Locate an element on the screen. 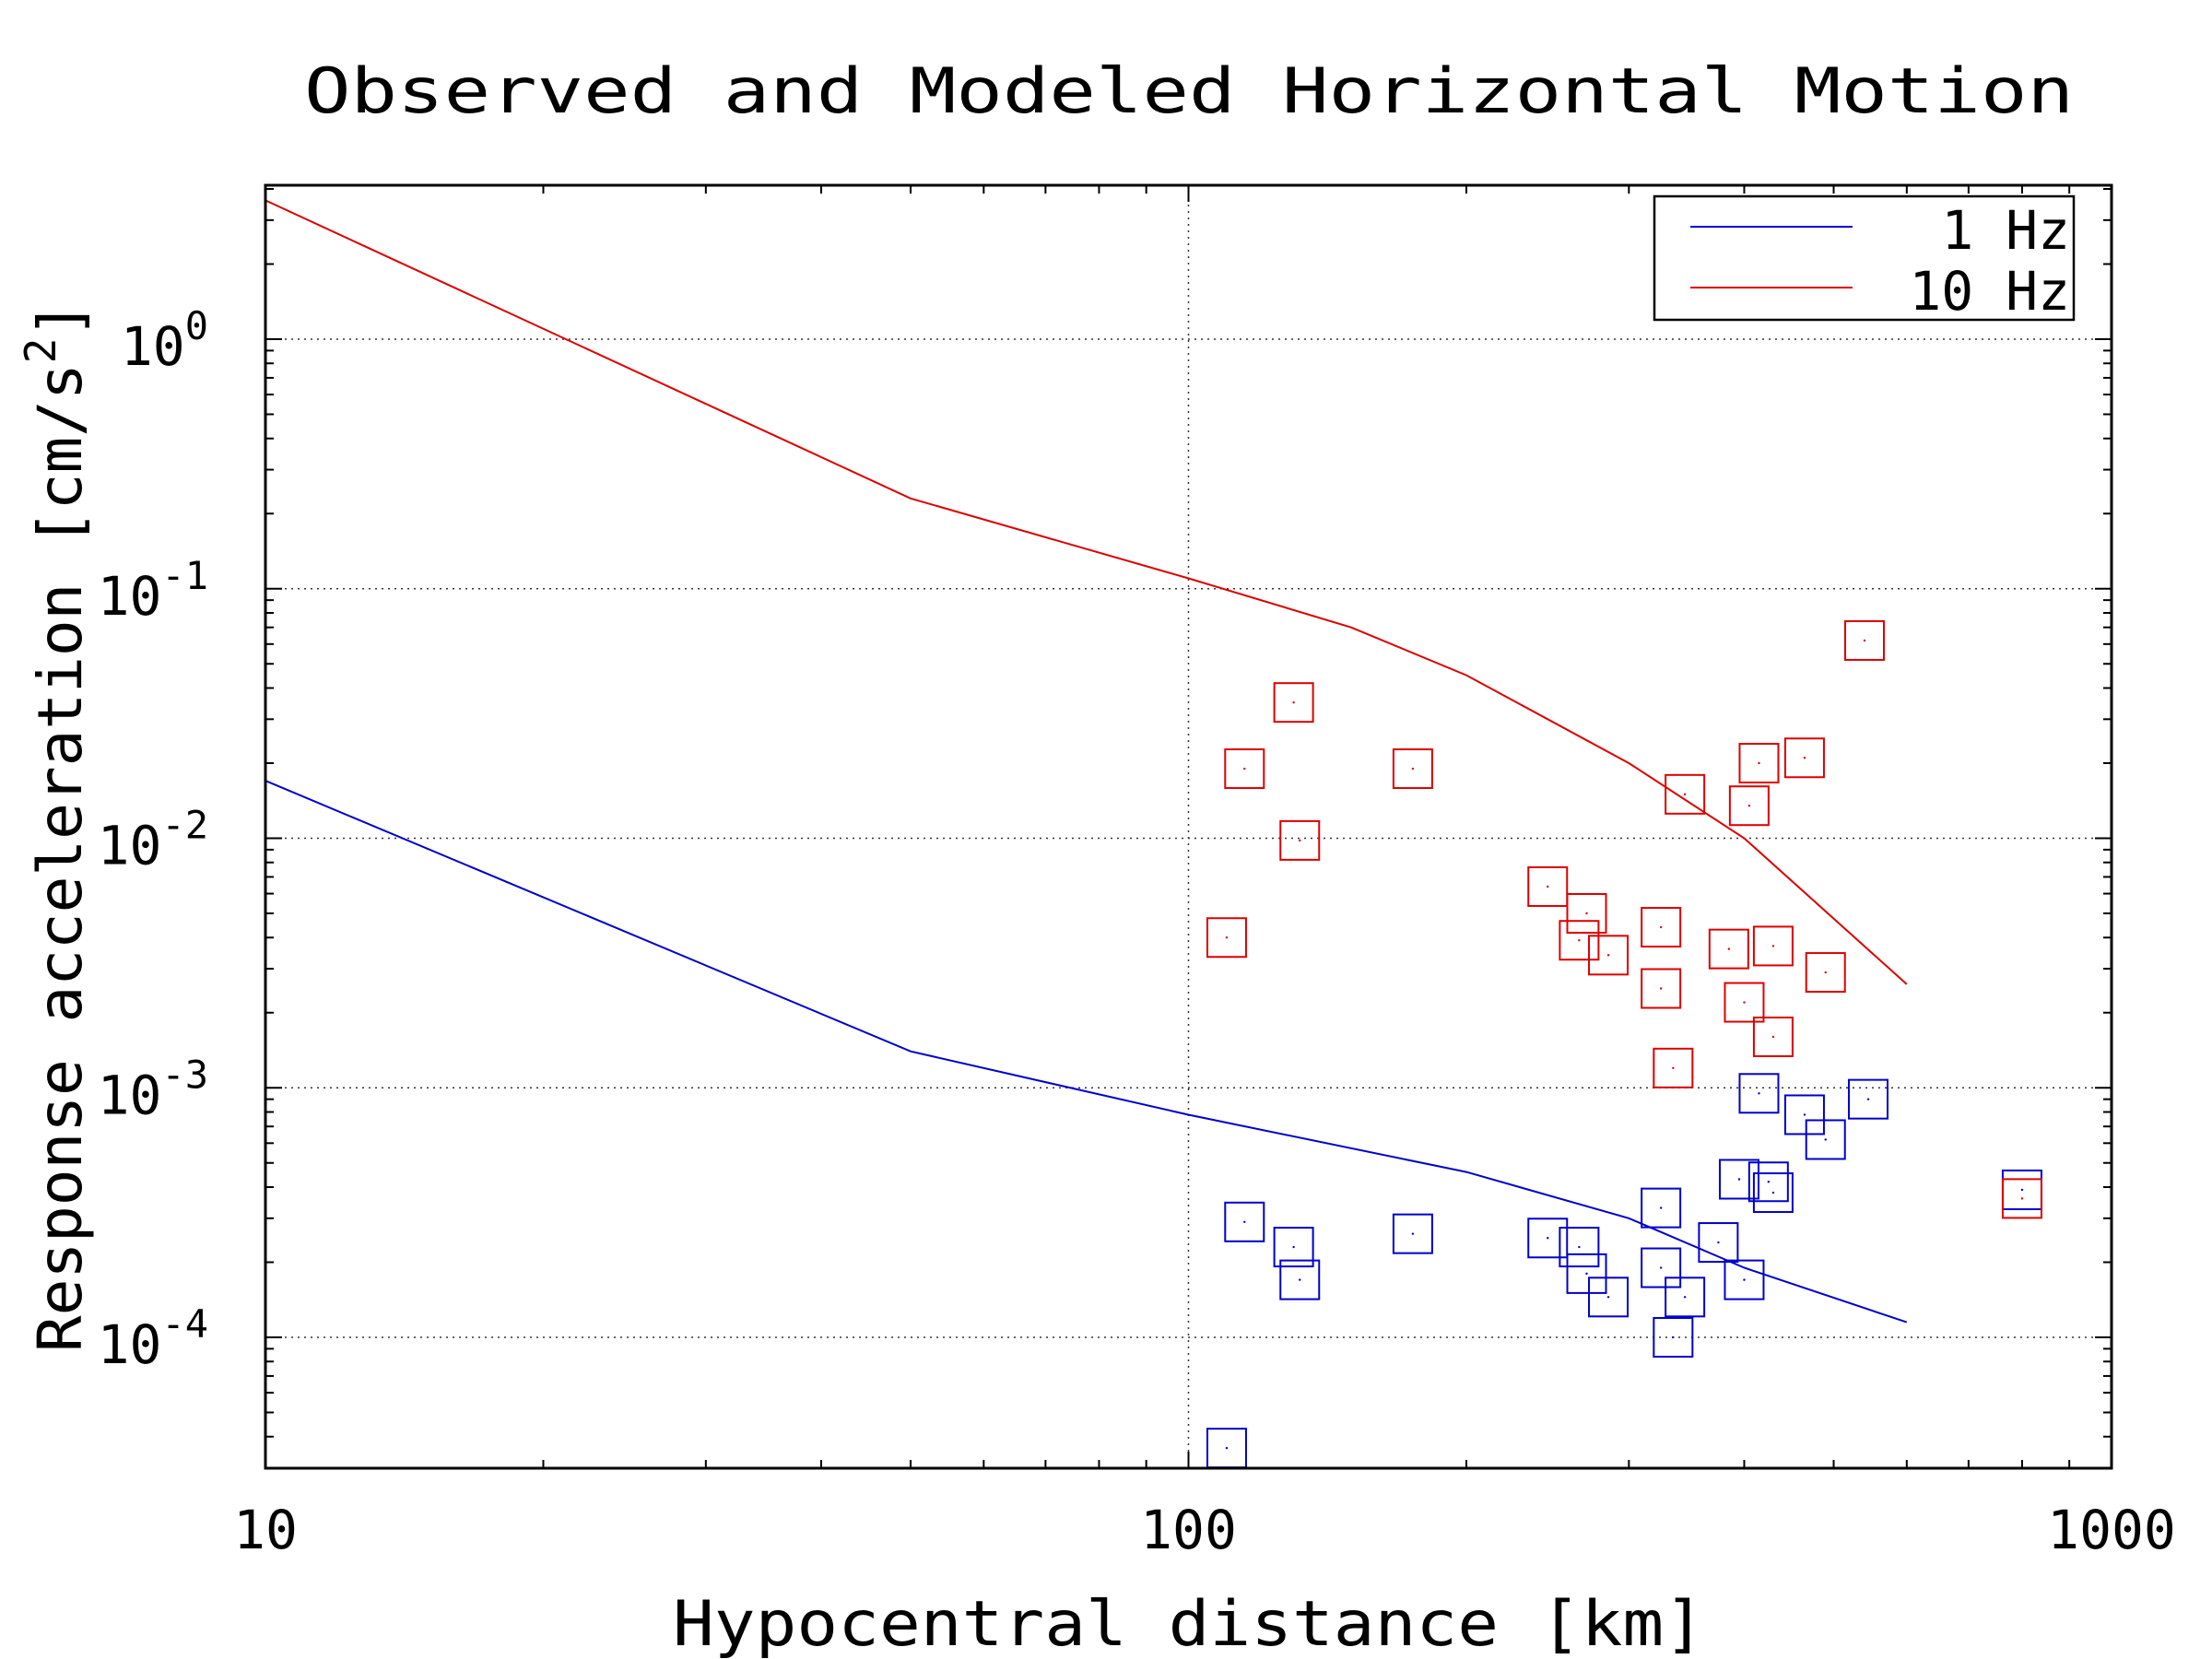 This screenshot has height=1659, width=2212. x-tick-label: 1000 is located at coordinates (2111, 1530).